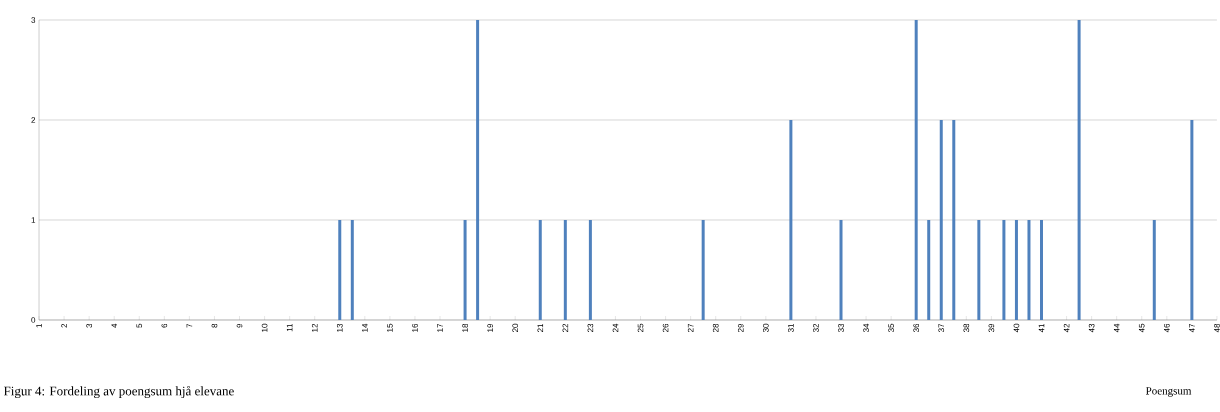 The width and height of the screenshot is (1220, 412). Describe the element at coordinates (339, 327) in the screenshot. I see `x-tick-label: 13` at that location.